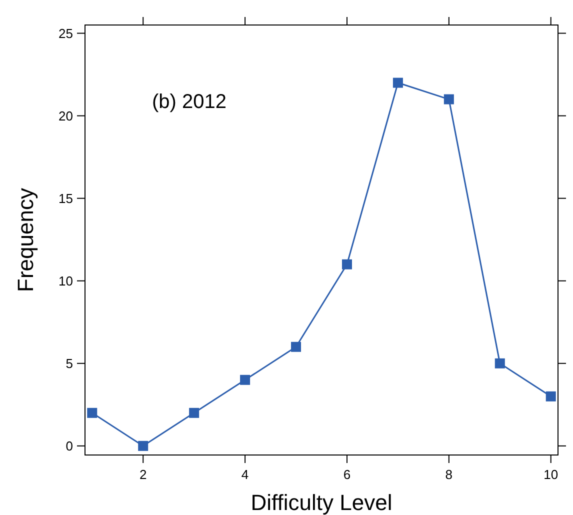 The height and width of the screenshot is (515, 573). What do you see at coordinates (321, 502) in the screenshot?
I see `x-axis-title: Difficulty Level` at bounding box center [321, 502].